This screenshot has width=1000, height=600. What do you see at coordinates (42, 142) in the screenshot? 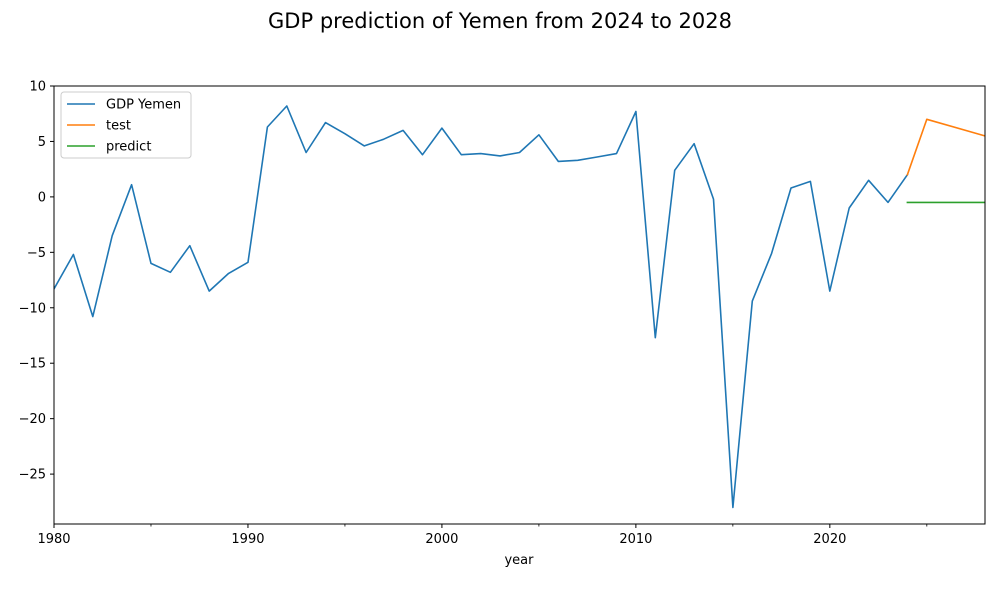
I see `y-tick-label: 5` at bounding box center [42, 142].